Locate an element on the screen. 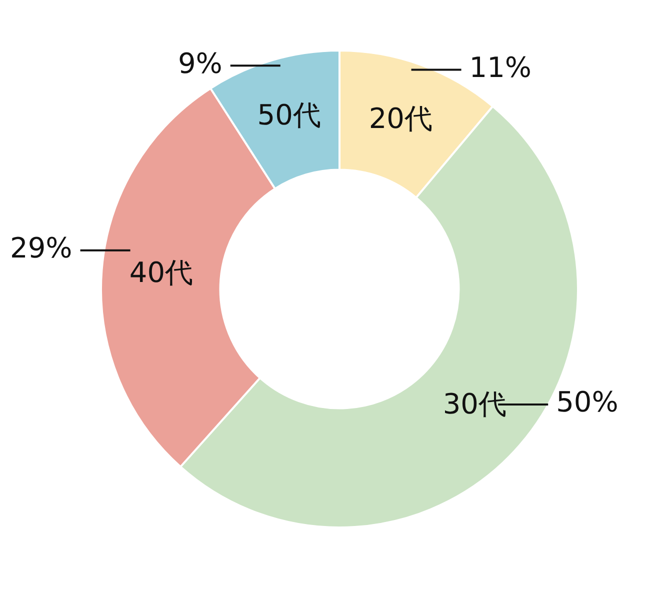 This screenshot has height=594, width=669. data-label: 29% is located at coordinates (41, 248).